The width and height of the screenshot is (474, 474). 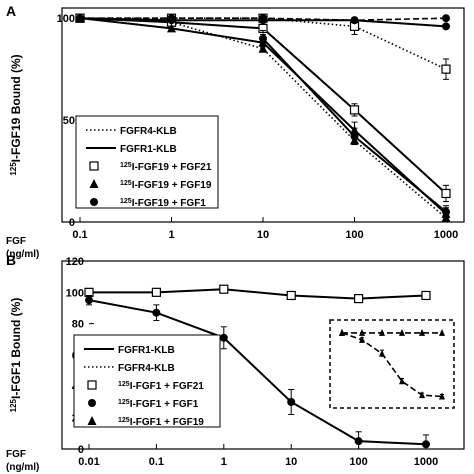 I want to click on a-ytick-label-0: 0, so click(x=72, y=223).